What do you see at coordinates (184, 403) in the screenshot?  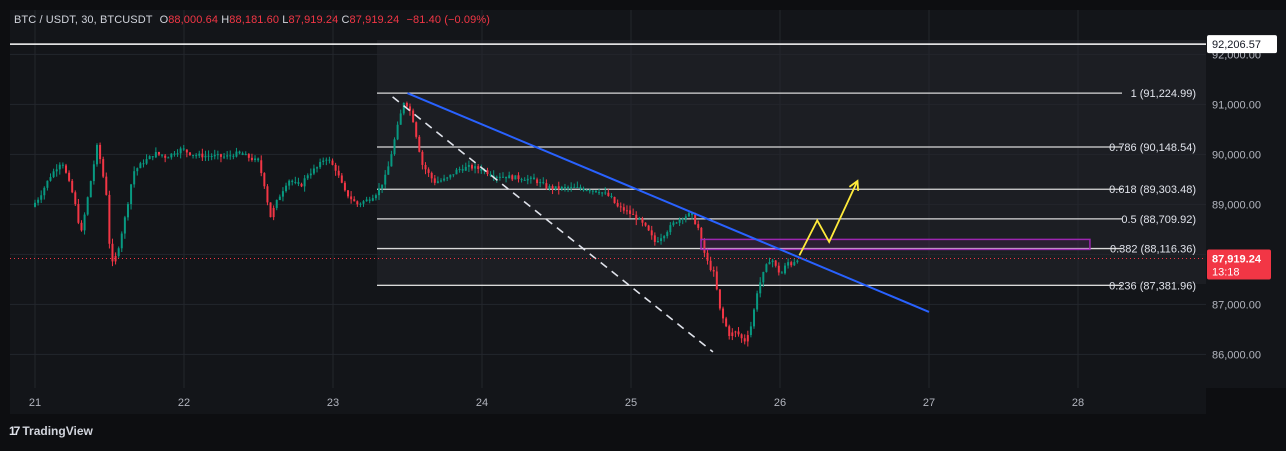 I see `time-tick-label: 22` at bounding box center [184, 403].